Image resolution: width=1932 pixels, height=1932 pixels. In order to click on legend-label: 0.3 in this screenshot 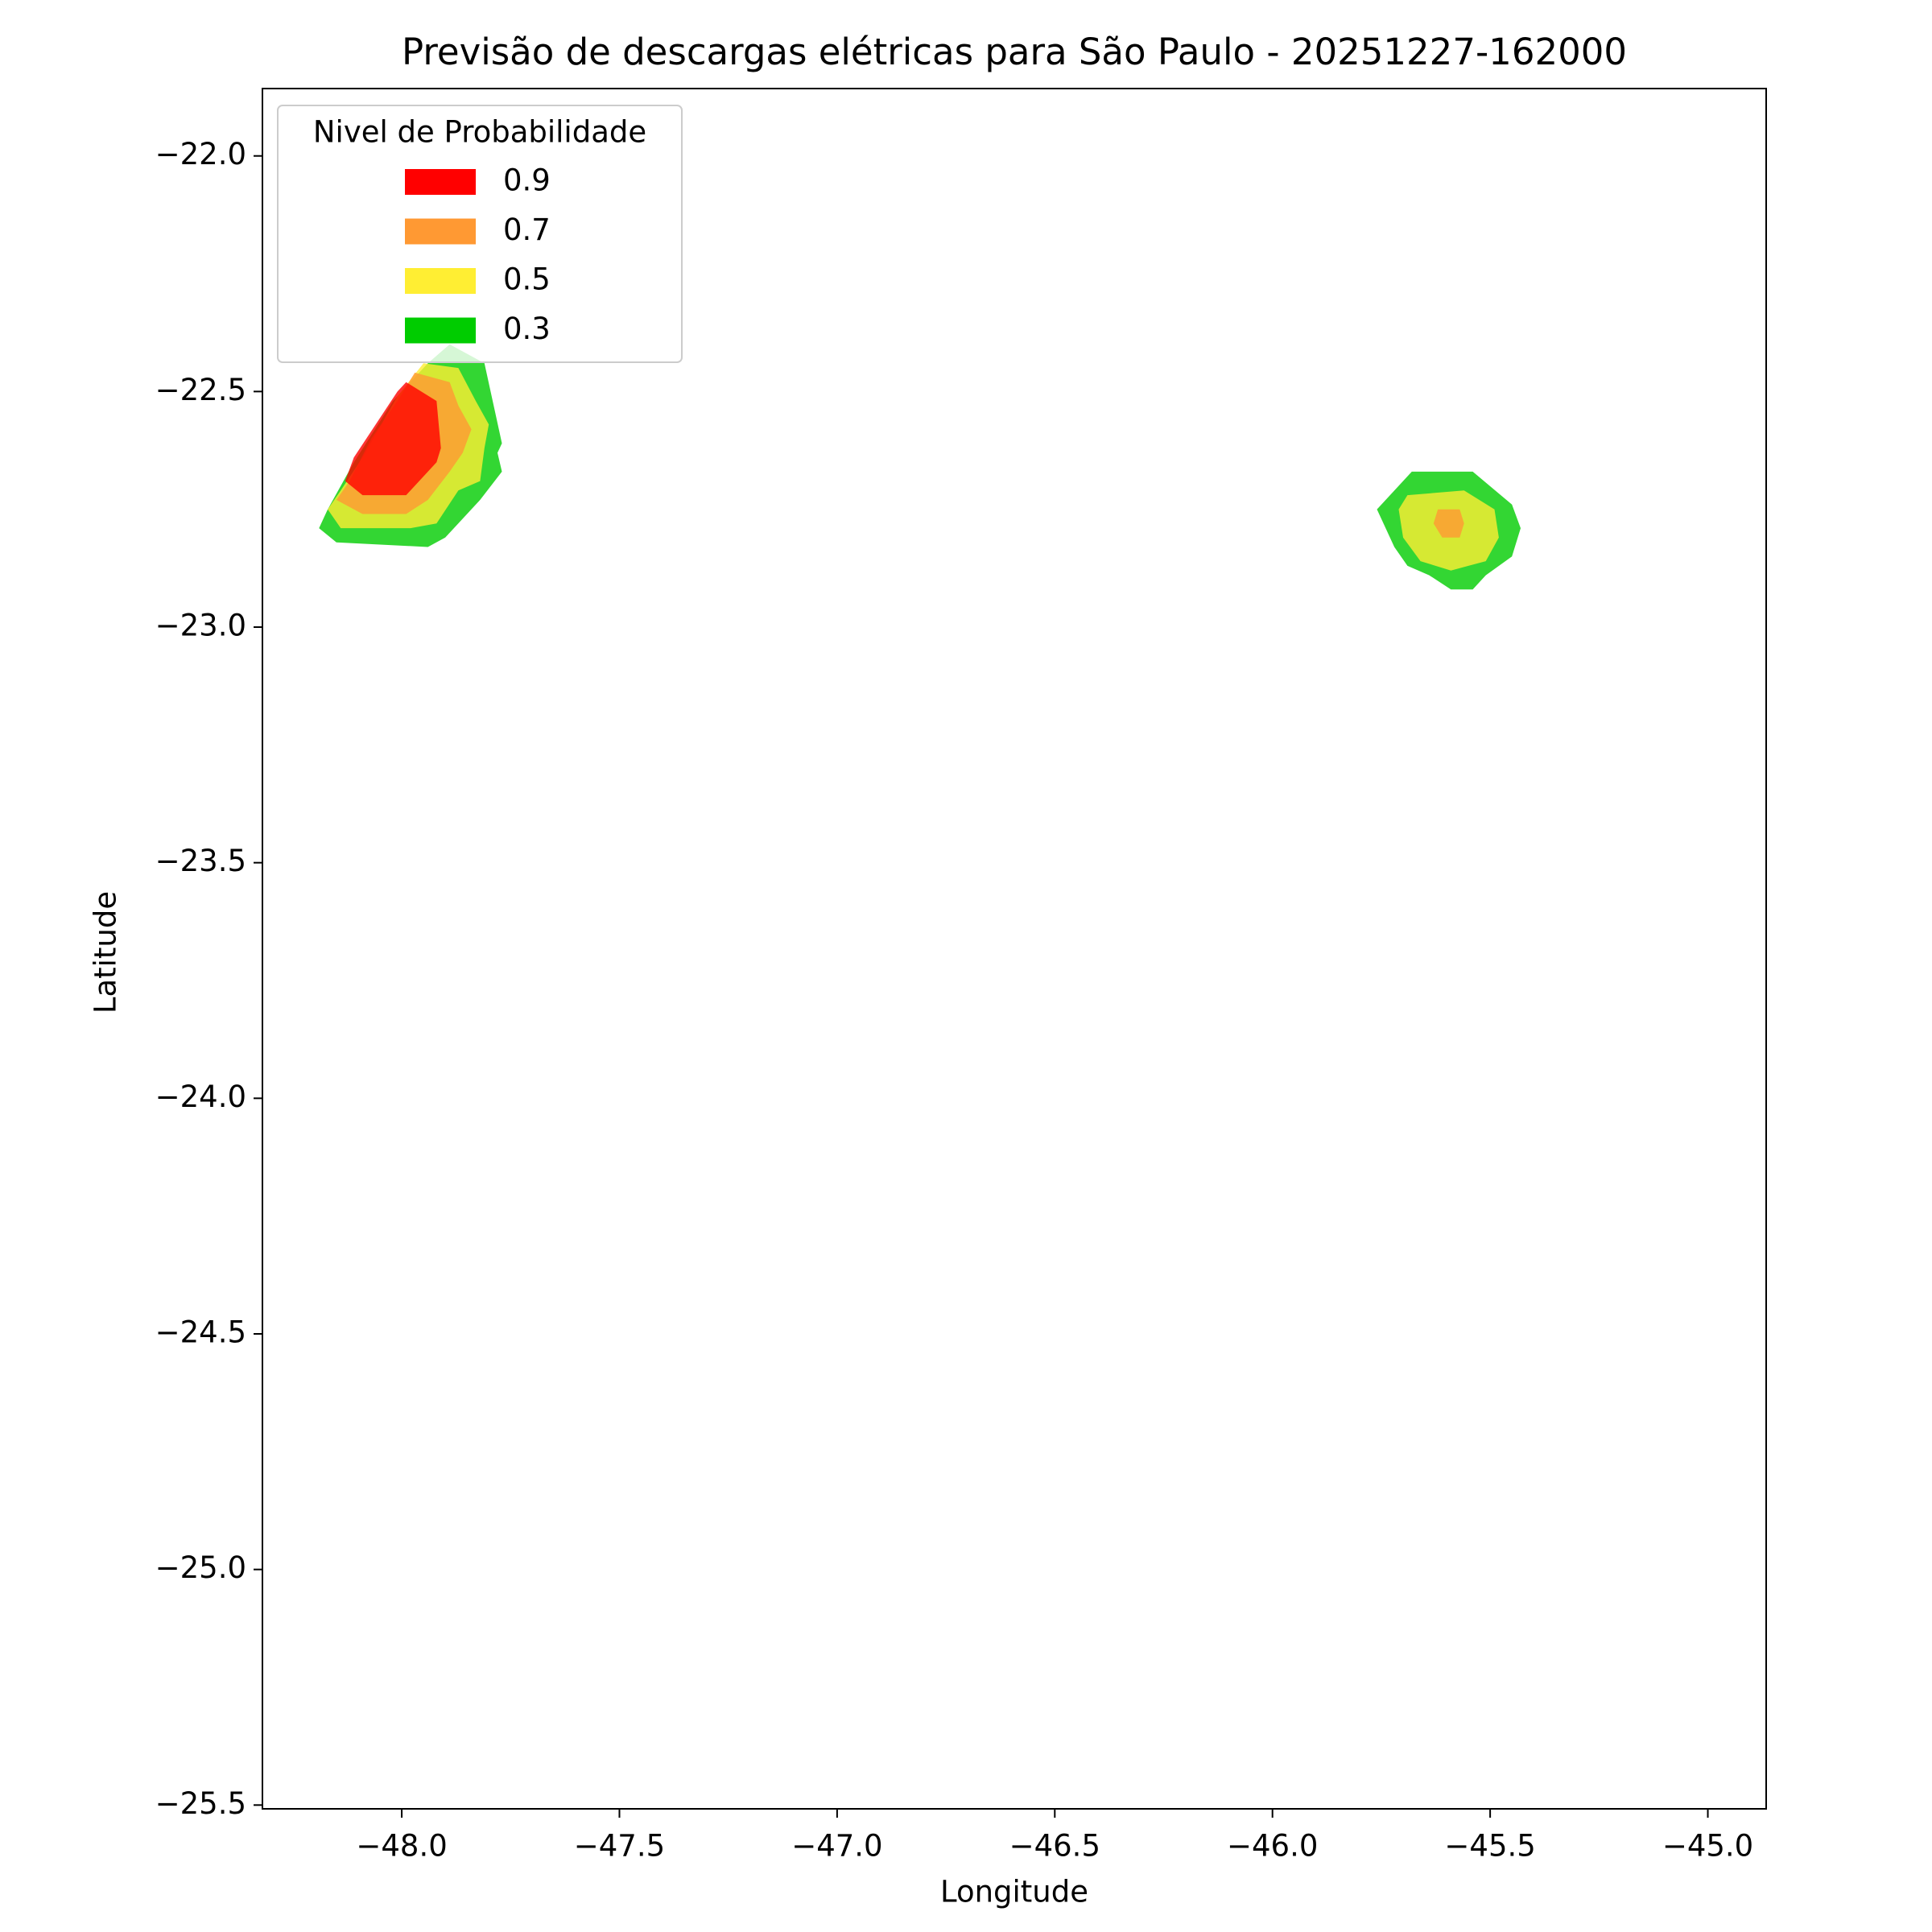, I will do `click(527, 329)`.